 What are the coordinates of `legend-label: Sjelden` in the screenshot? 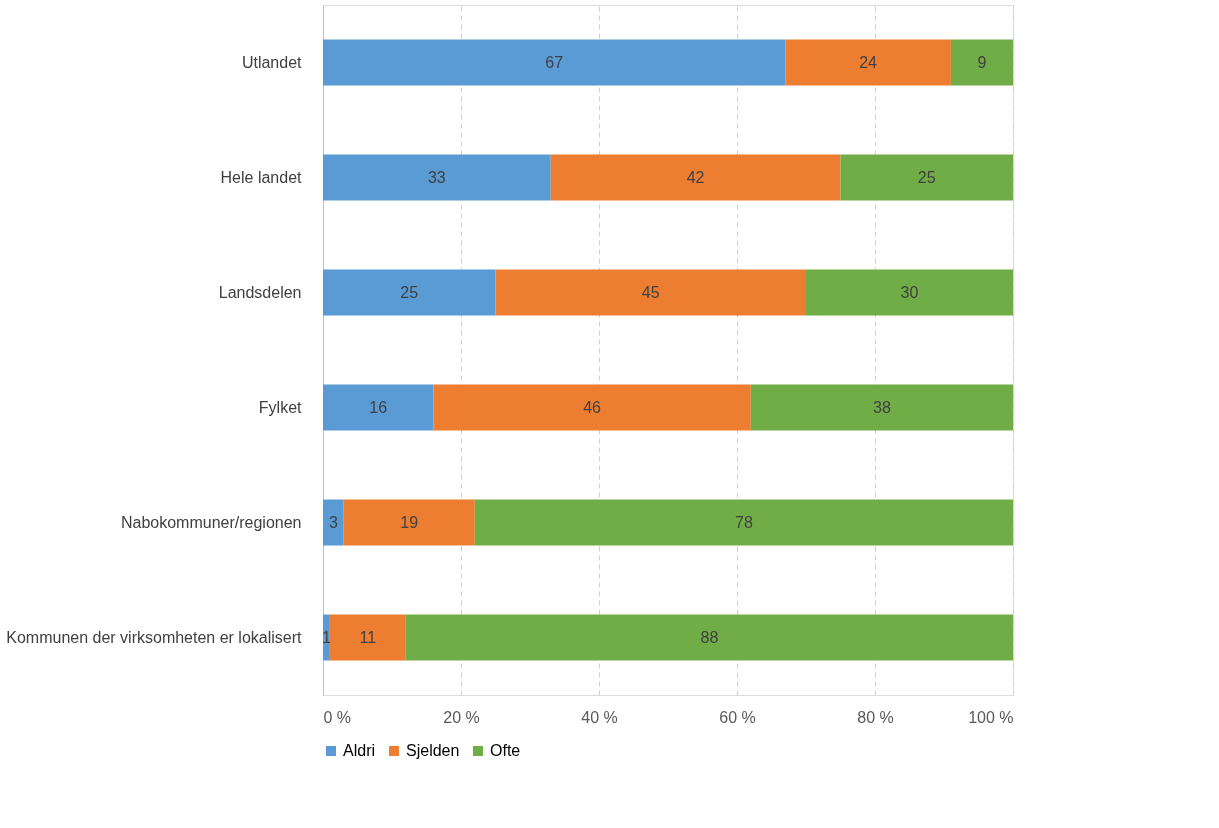 It's located at (433, 750).